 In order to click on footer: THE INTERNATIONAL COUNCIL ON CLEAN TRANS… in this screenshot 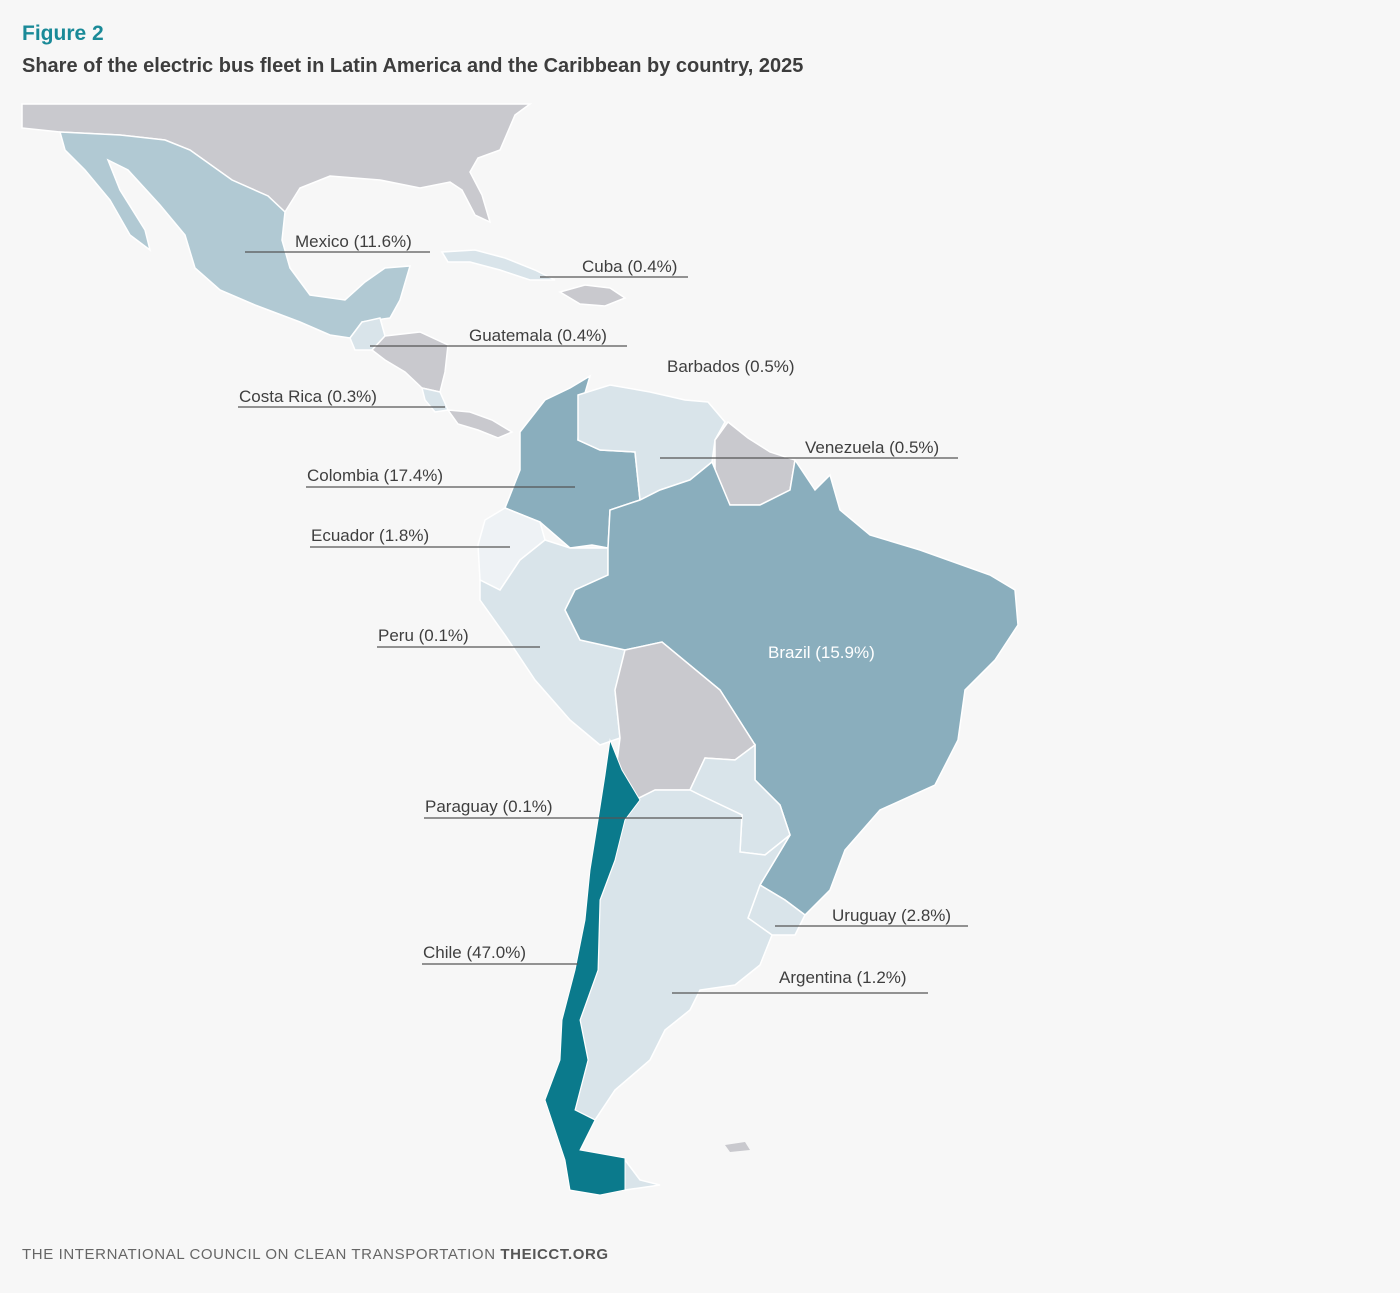, I will do `click(315, 1254)`.